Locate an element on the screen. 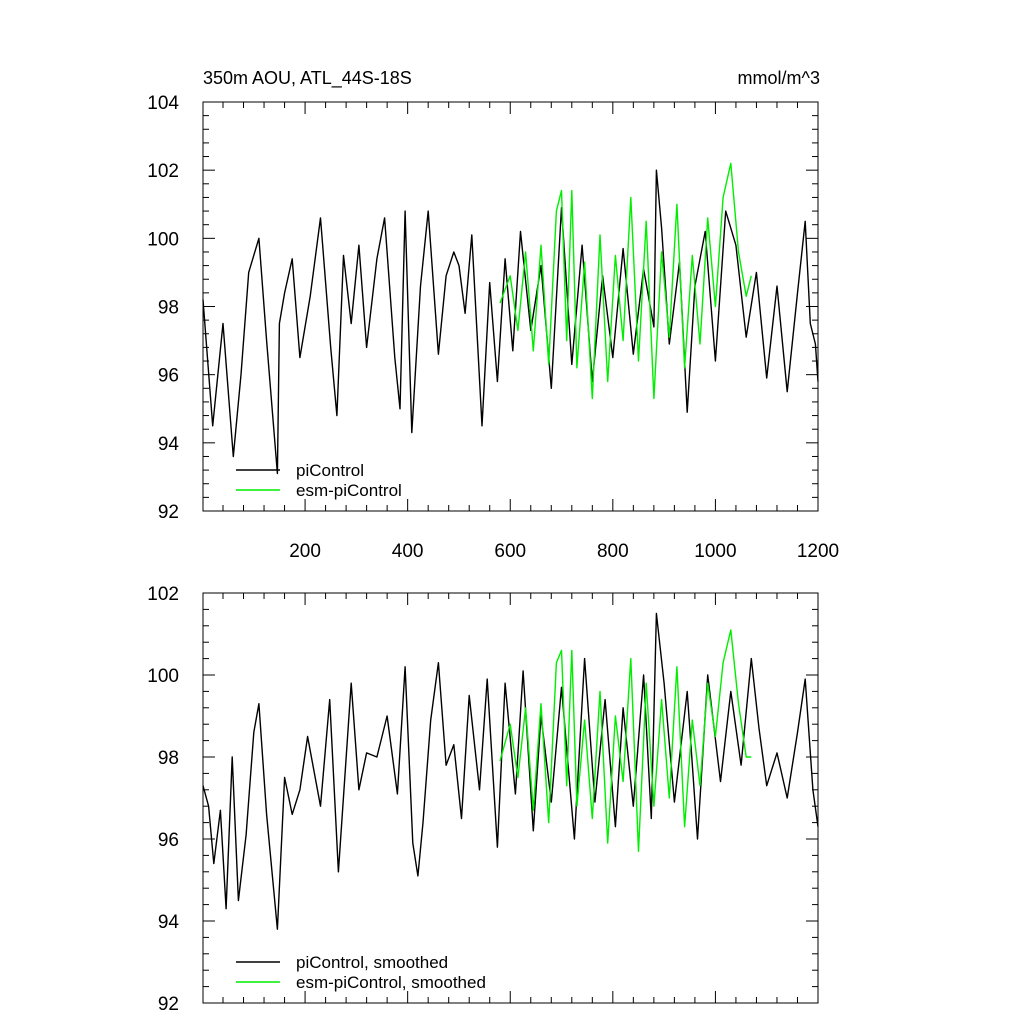  top-legend: piControl esm-piControl is located at coordinates (319, 480).